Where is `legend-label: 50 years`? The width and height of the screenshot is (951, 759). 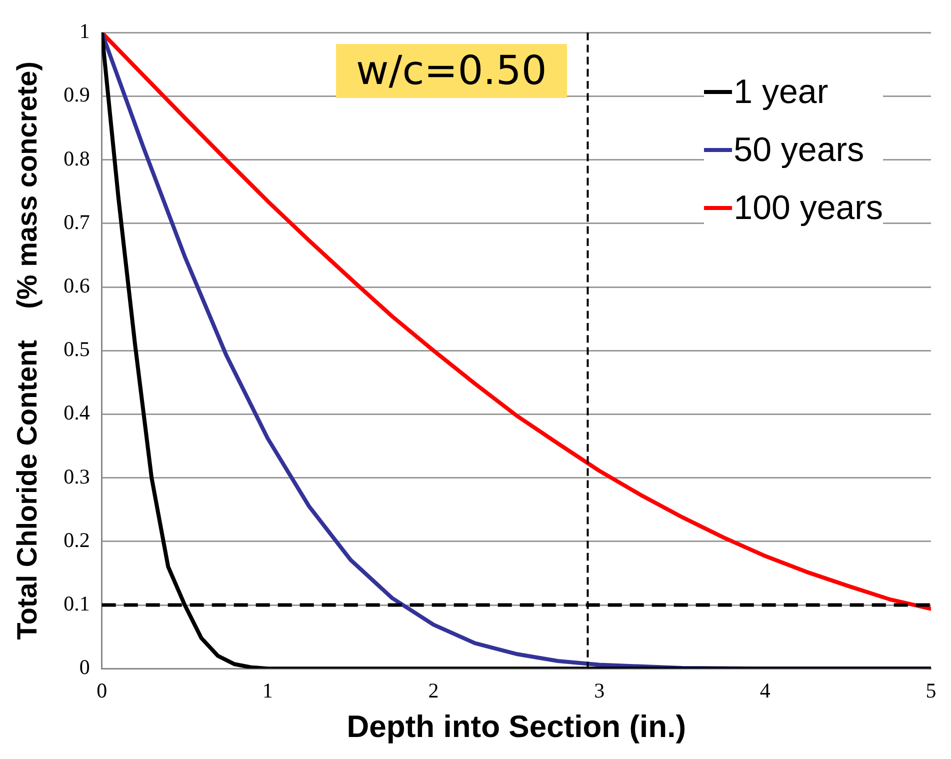
legend-label: 50 years is located at coordinates (799, 150).